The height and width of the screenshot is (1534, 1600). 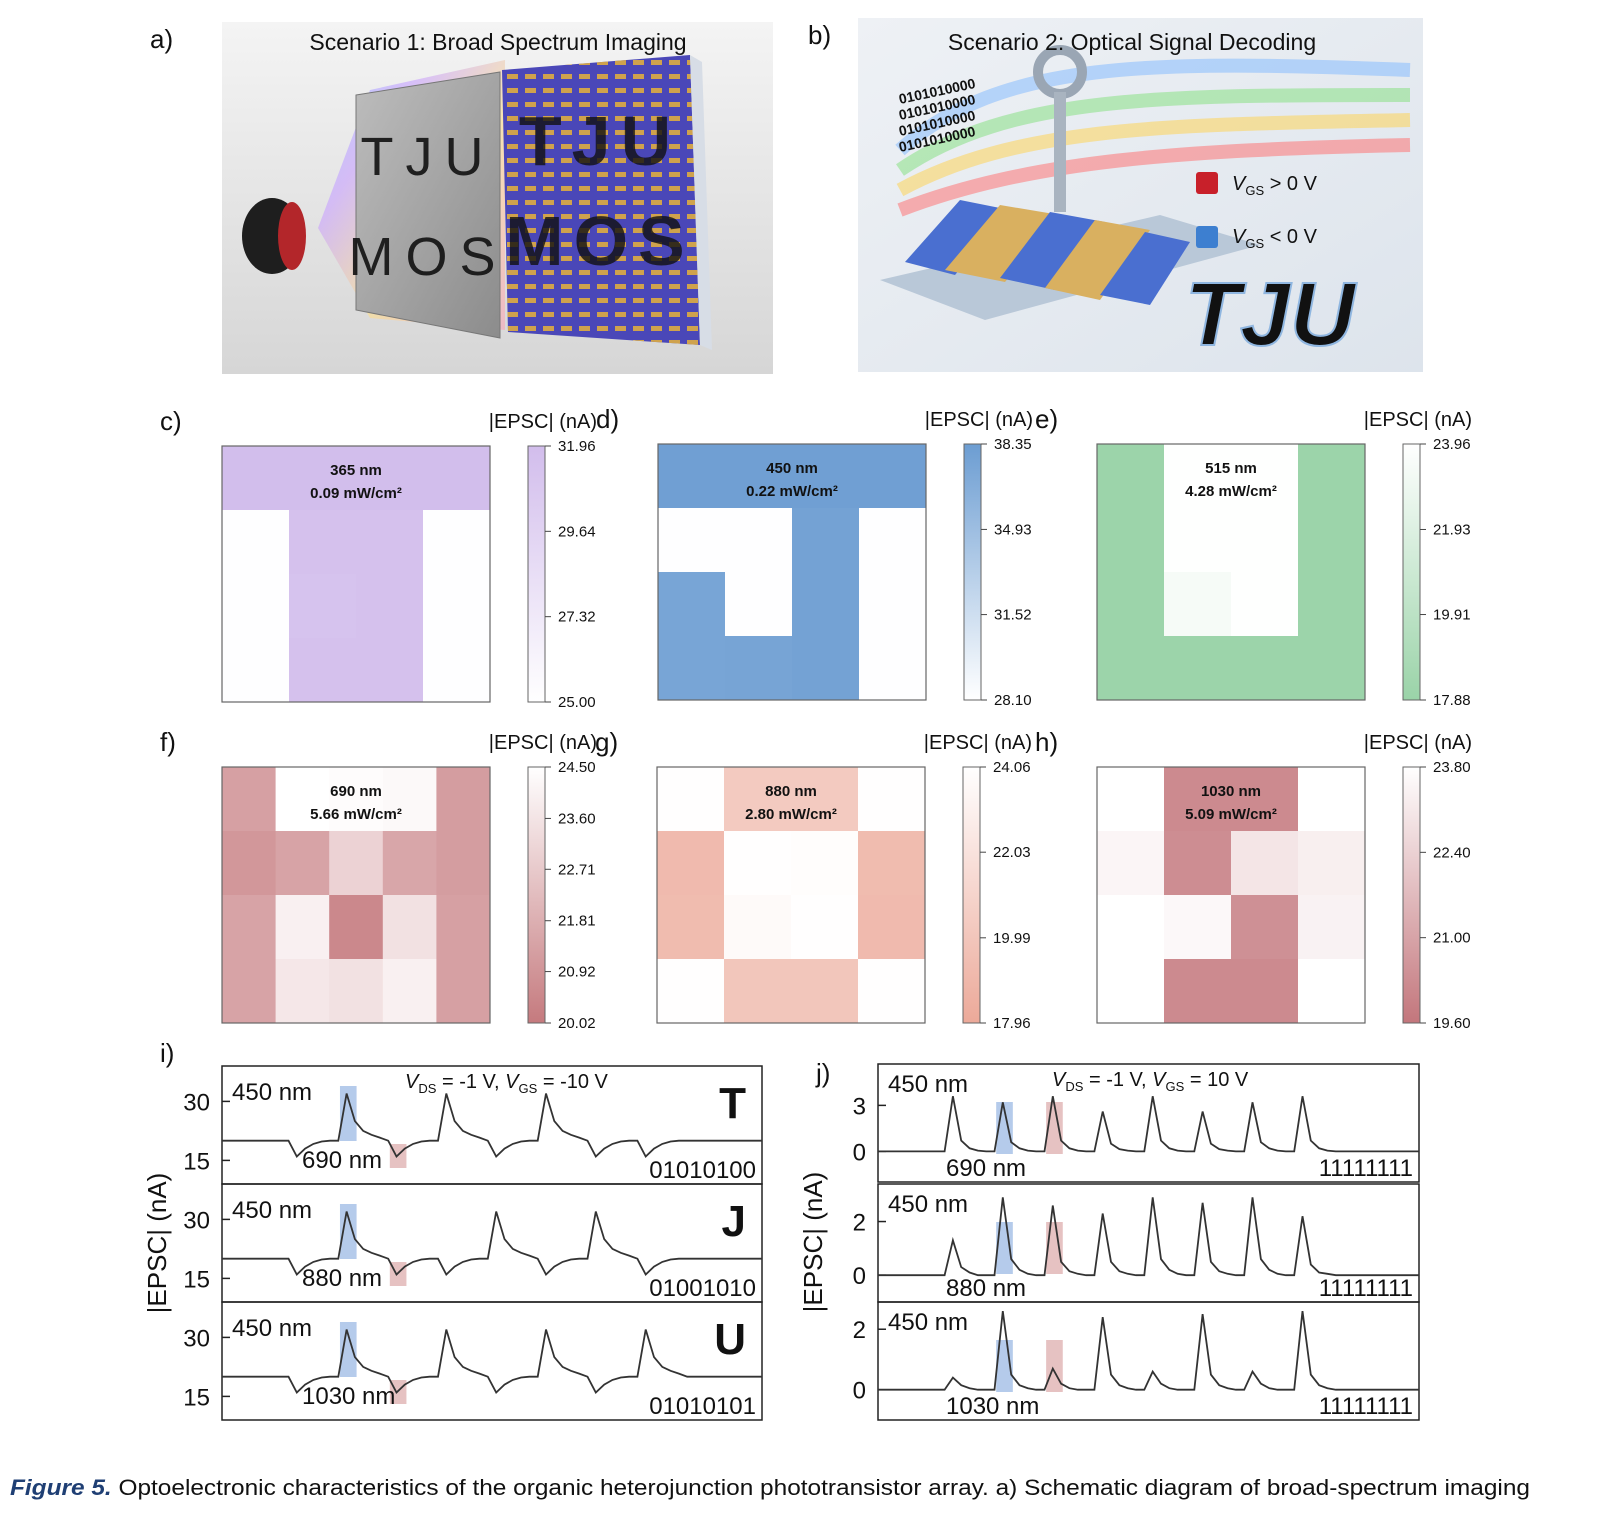 I want to click on panel-label: i), so click(x=167, y=1053).